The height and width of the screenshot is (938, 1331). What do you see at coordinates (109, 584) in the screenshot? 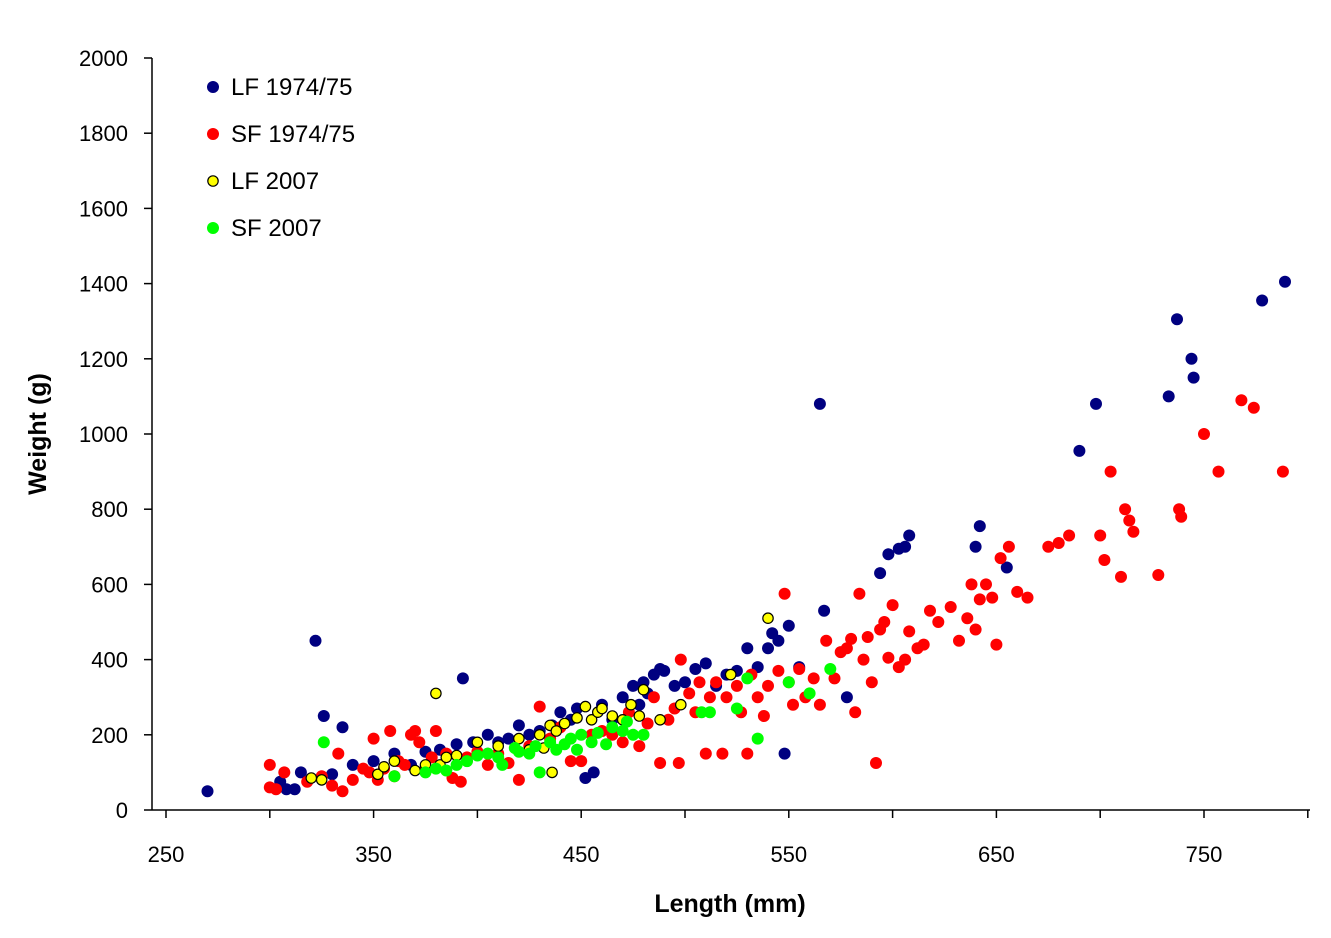
I see `y-tick-label: 600` at bounding box center [109, 584].